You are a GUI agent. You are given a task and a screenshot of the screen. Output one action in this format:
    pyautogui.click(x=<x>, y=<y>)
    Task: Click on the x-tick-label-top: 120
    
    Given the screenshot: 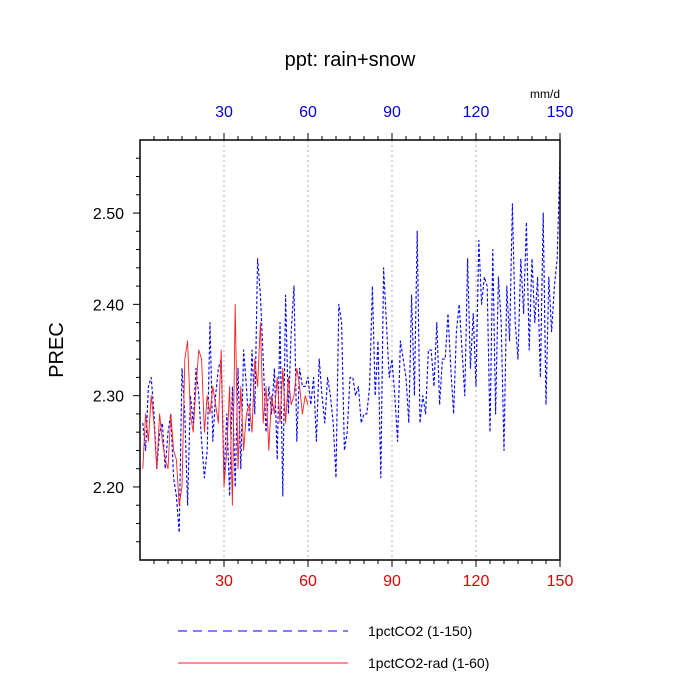 What is the action you would take?
    pyautogui.click(x=476, y=112)
    